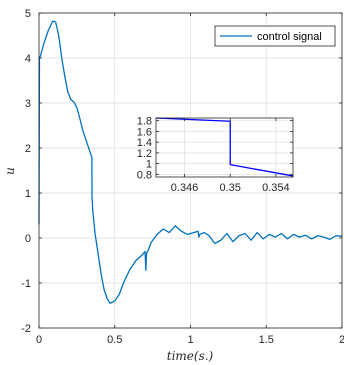 Image resolution: width=344 pixels, height=365 pixels. I want to click on inset-chart: 0.346 0.35 0.354 0.811.21.41.61.8, so click(215, 155).